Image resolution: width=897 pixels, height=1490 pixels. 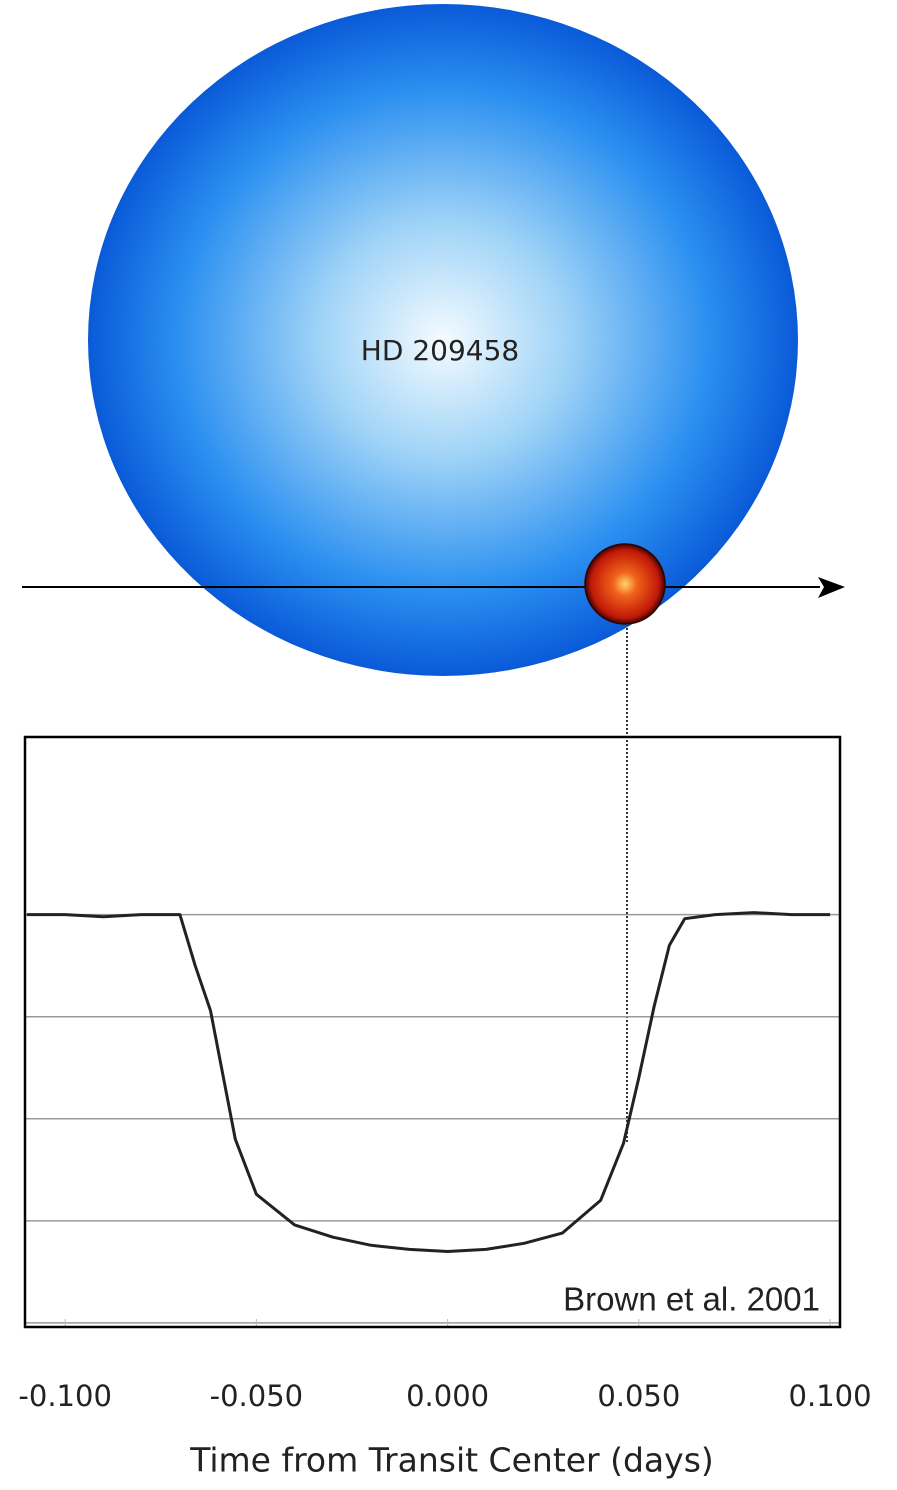 What do you see at coordinates (451, 1460) in the screenshot?
I see `x-axis-title: Time from Transit Center (days)` at bounding box center [451, 1460].